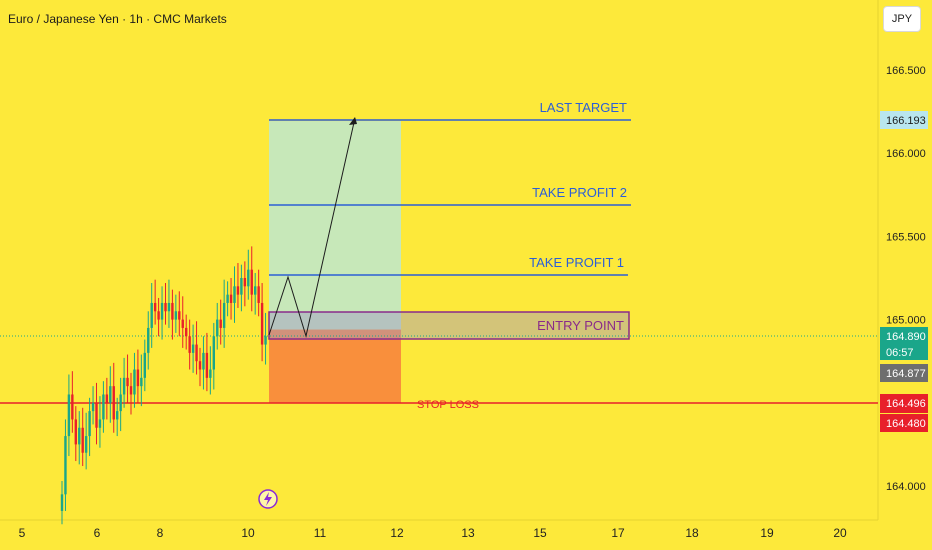 This screenshot has width=932, height=550. Describe the element at coordinates (618, 533) in the screenshot. I see `x-tick-label: 17` at that location.